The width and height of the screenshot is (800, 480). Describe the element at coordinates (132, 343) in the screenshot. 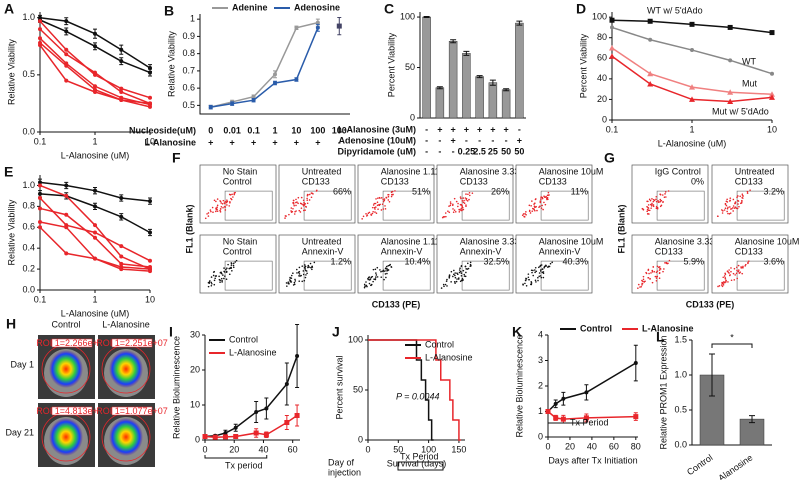

I see `roi-box` at that location.